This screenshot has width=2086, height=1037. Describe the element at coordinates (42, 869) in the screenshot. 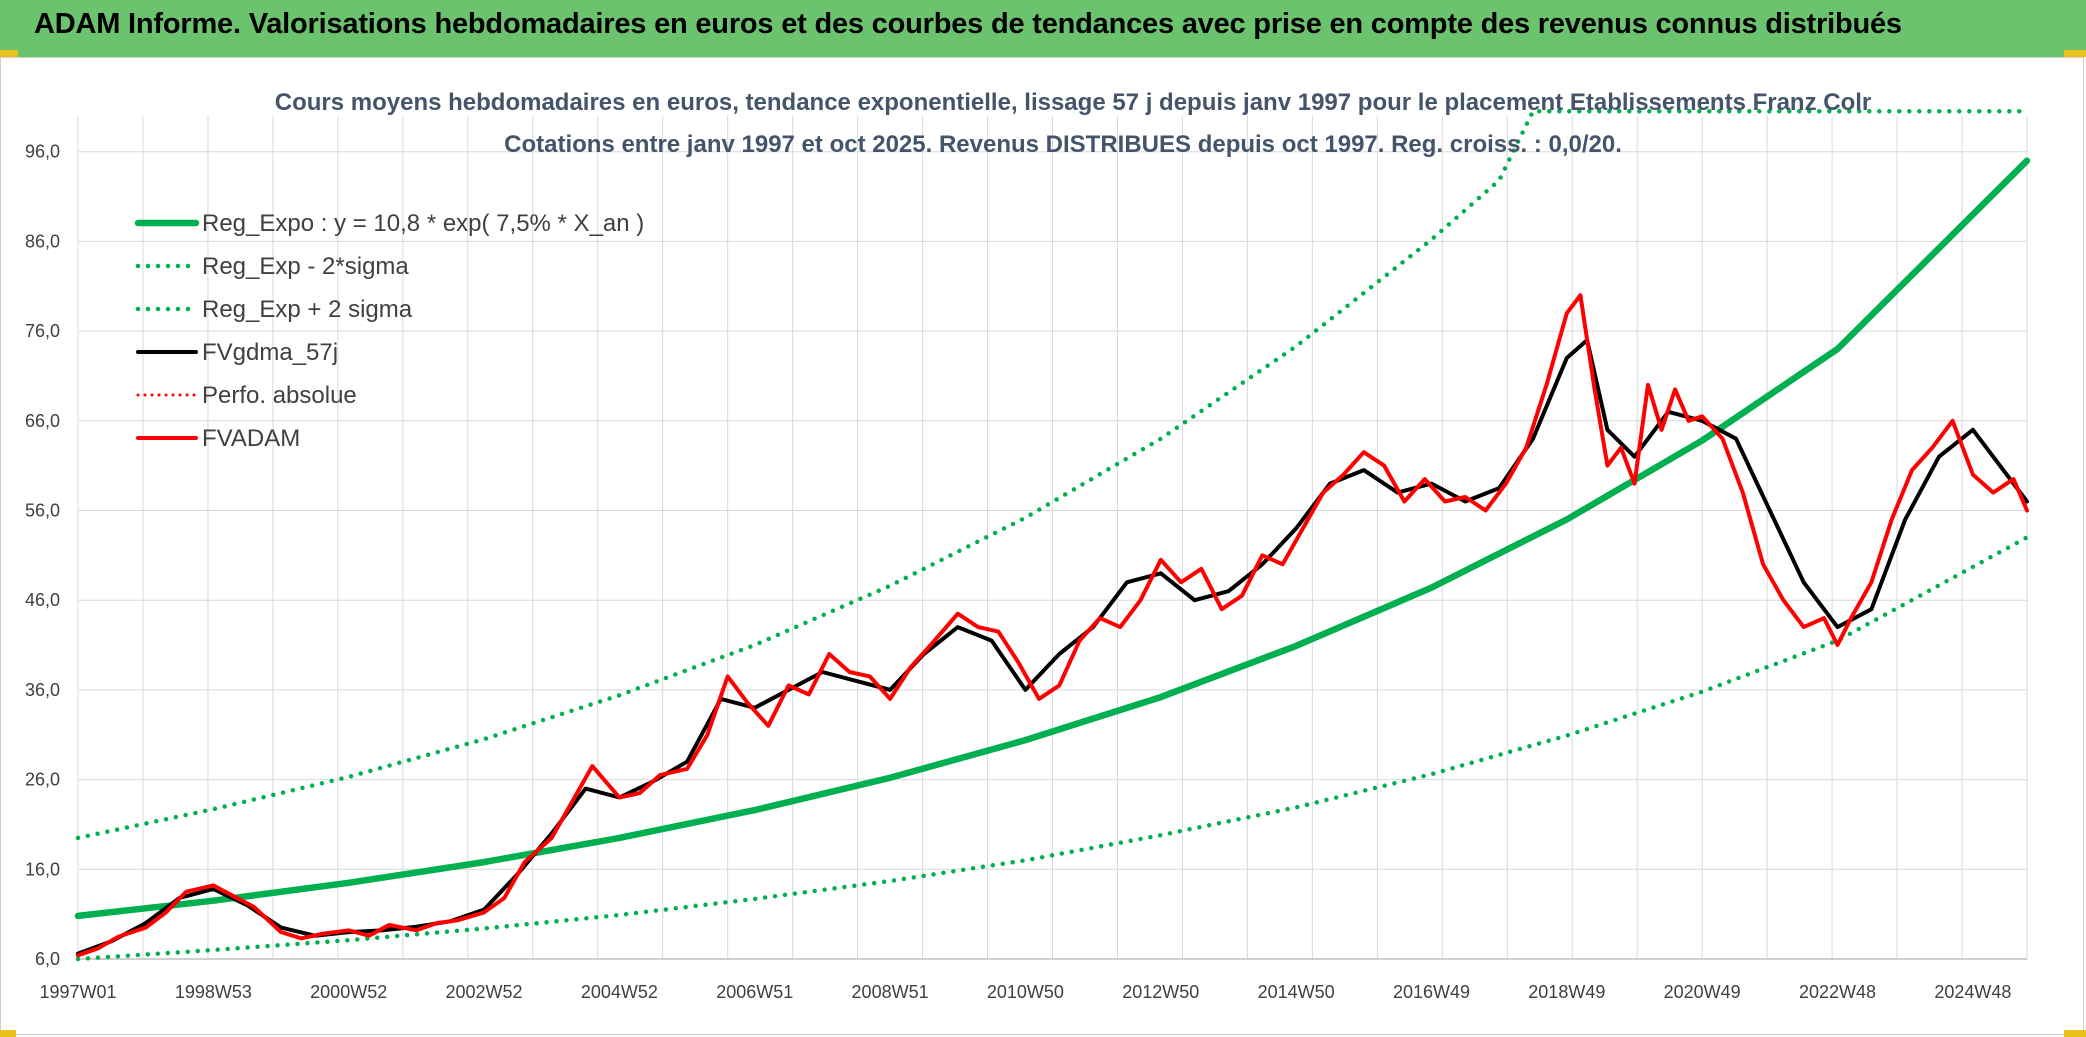

I see `y-tick-label: 16,0` at that location.